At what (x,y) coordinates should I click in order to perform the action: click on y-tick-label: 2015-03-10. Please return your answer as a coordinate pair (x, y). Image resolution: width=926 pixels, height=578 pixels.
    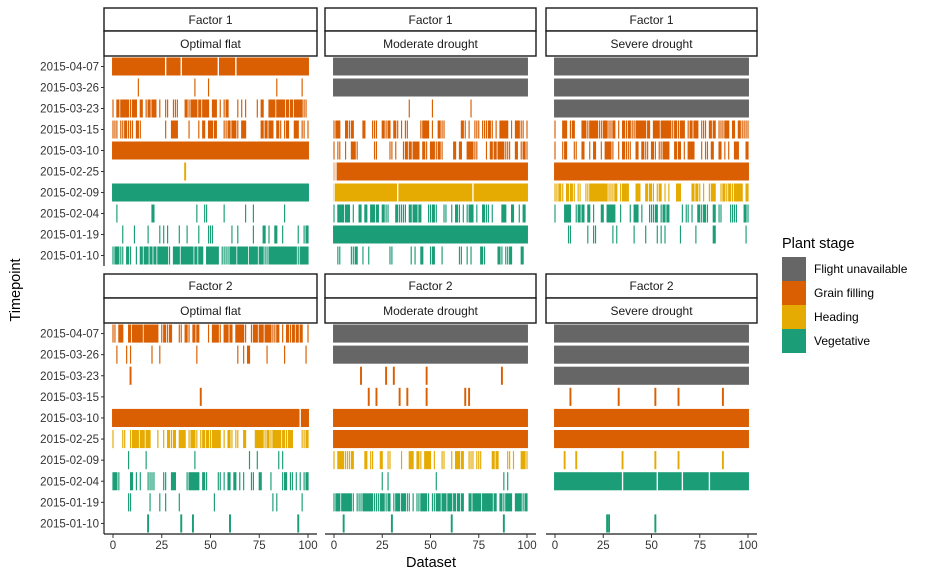
    Looking at the image, I should click on (69, 152).